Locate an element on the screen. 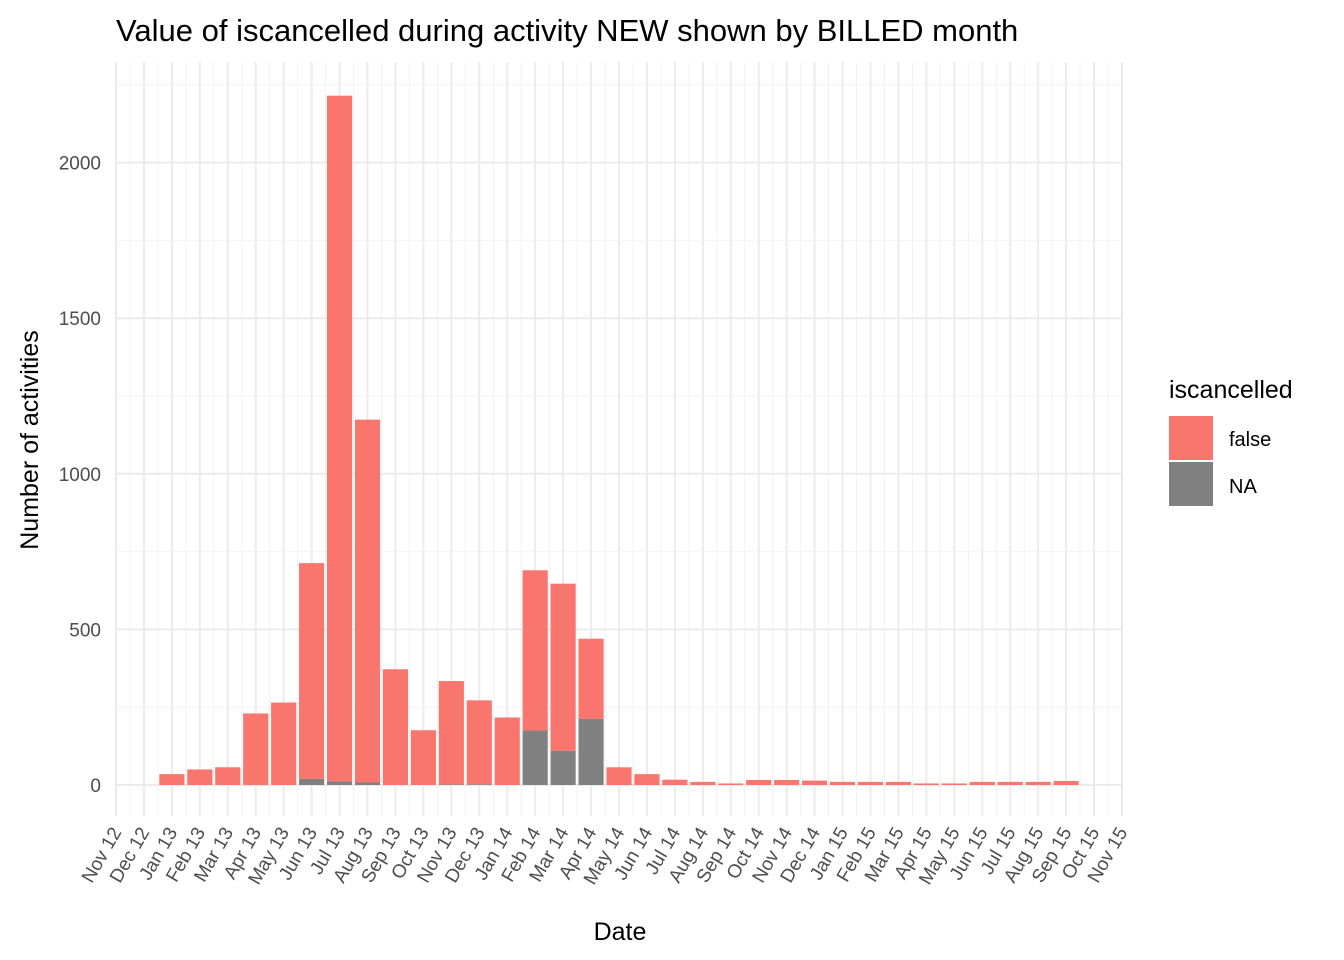 Image resolution: width=1344 pixels, height=960 pixels. y-axis-ticks: 0 500 1000 1500 2000 is located at coordinates (80, 475).